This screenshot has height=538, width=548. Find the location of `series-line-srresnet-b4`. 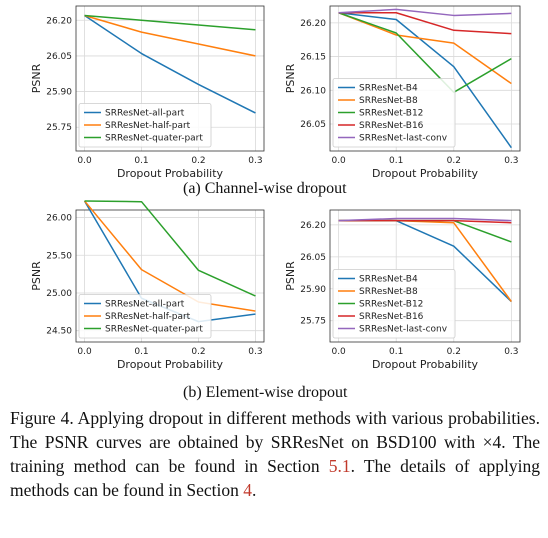

series-line-srresnet-b4 is located at coordinates (425, 80).